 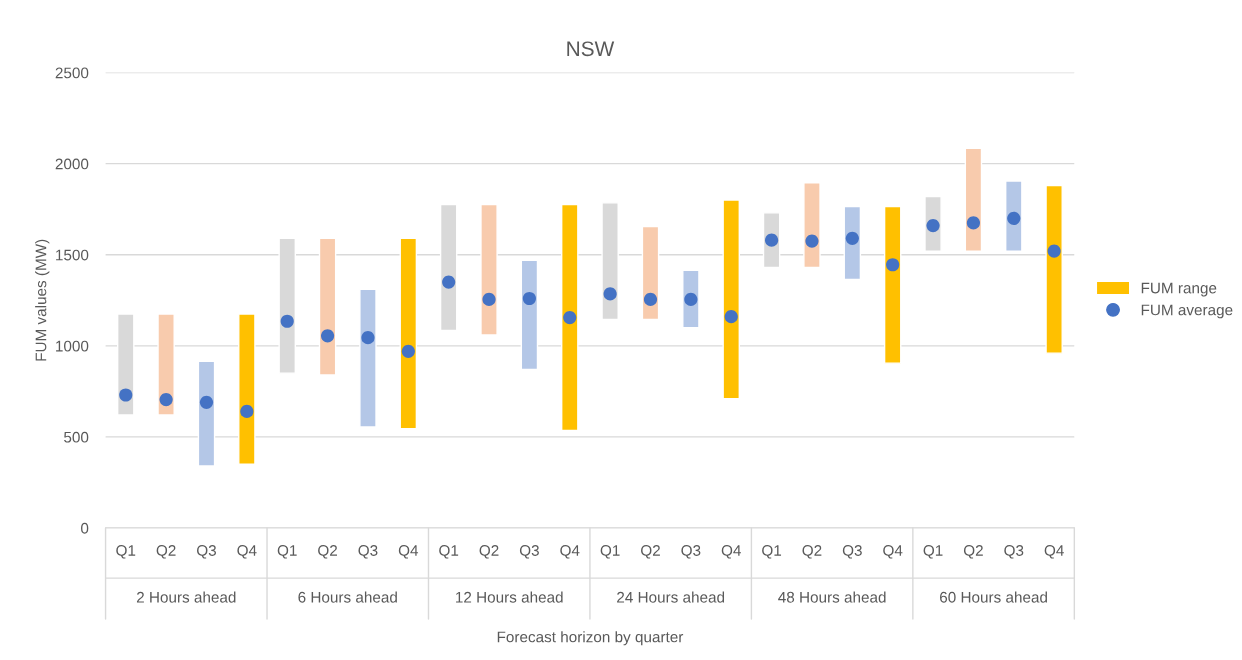 I want to click on y-tick-label: 2000, so click(x=72, y=164).